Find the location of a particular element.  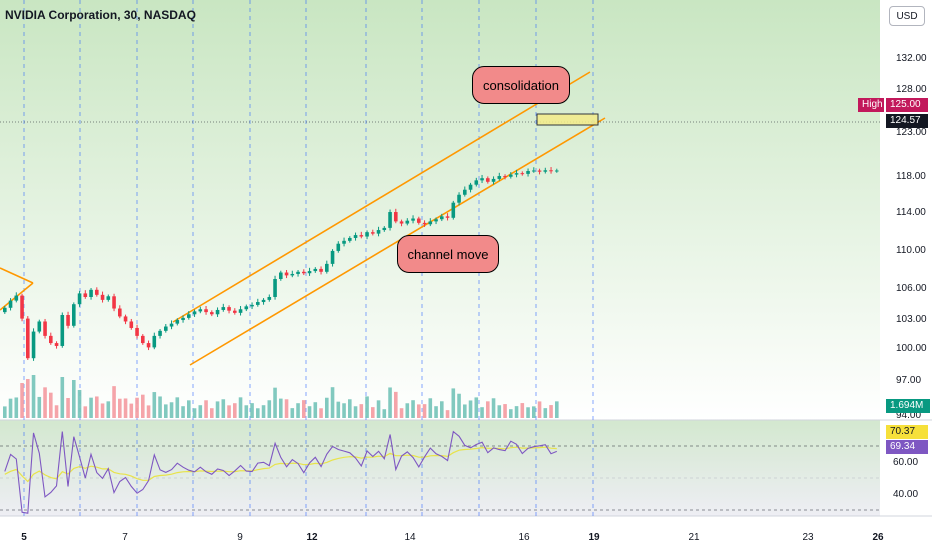

consolidation-layer is located at coordinates (567, 119).